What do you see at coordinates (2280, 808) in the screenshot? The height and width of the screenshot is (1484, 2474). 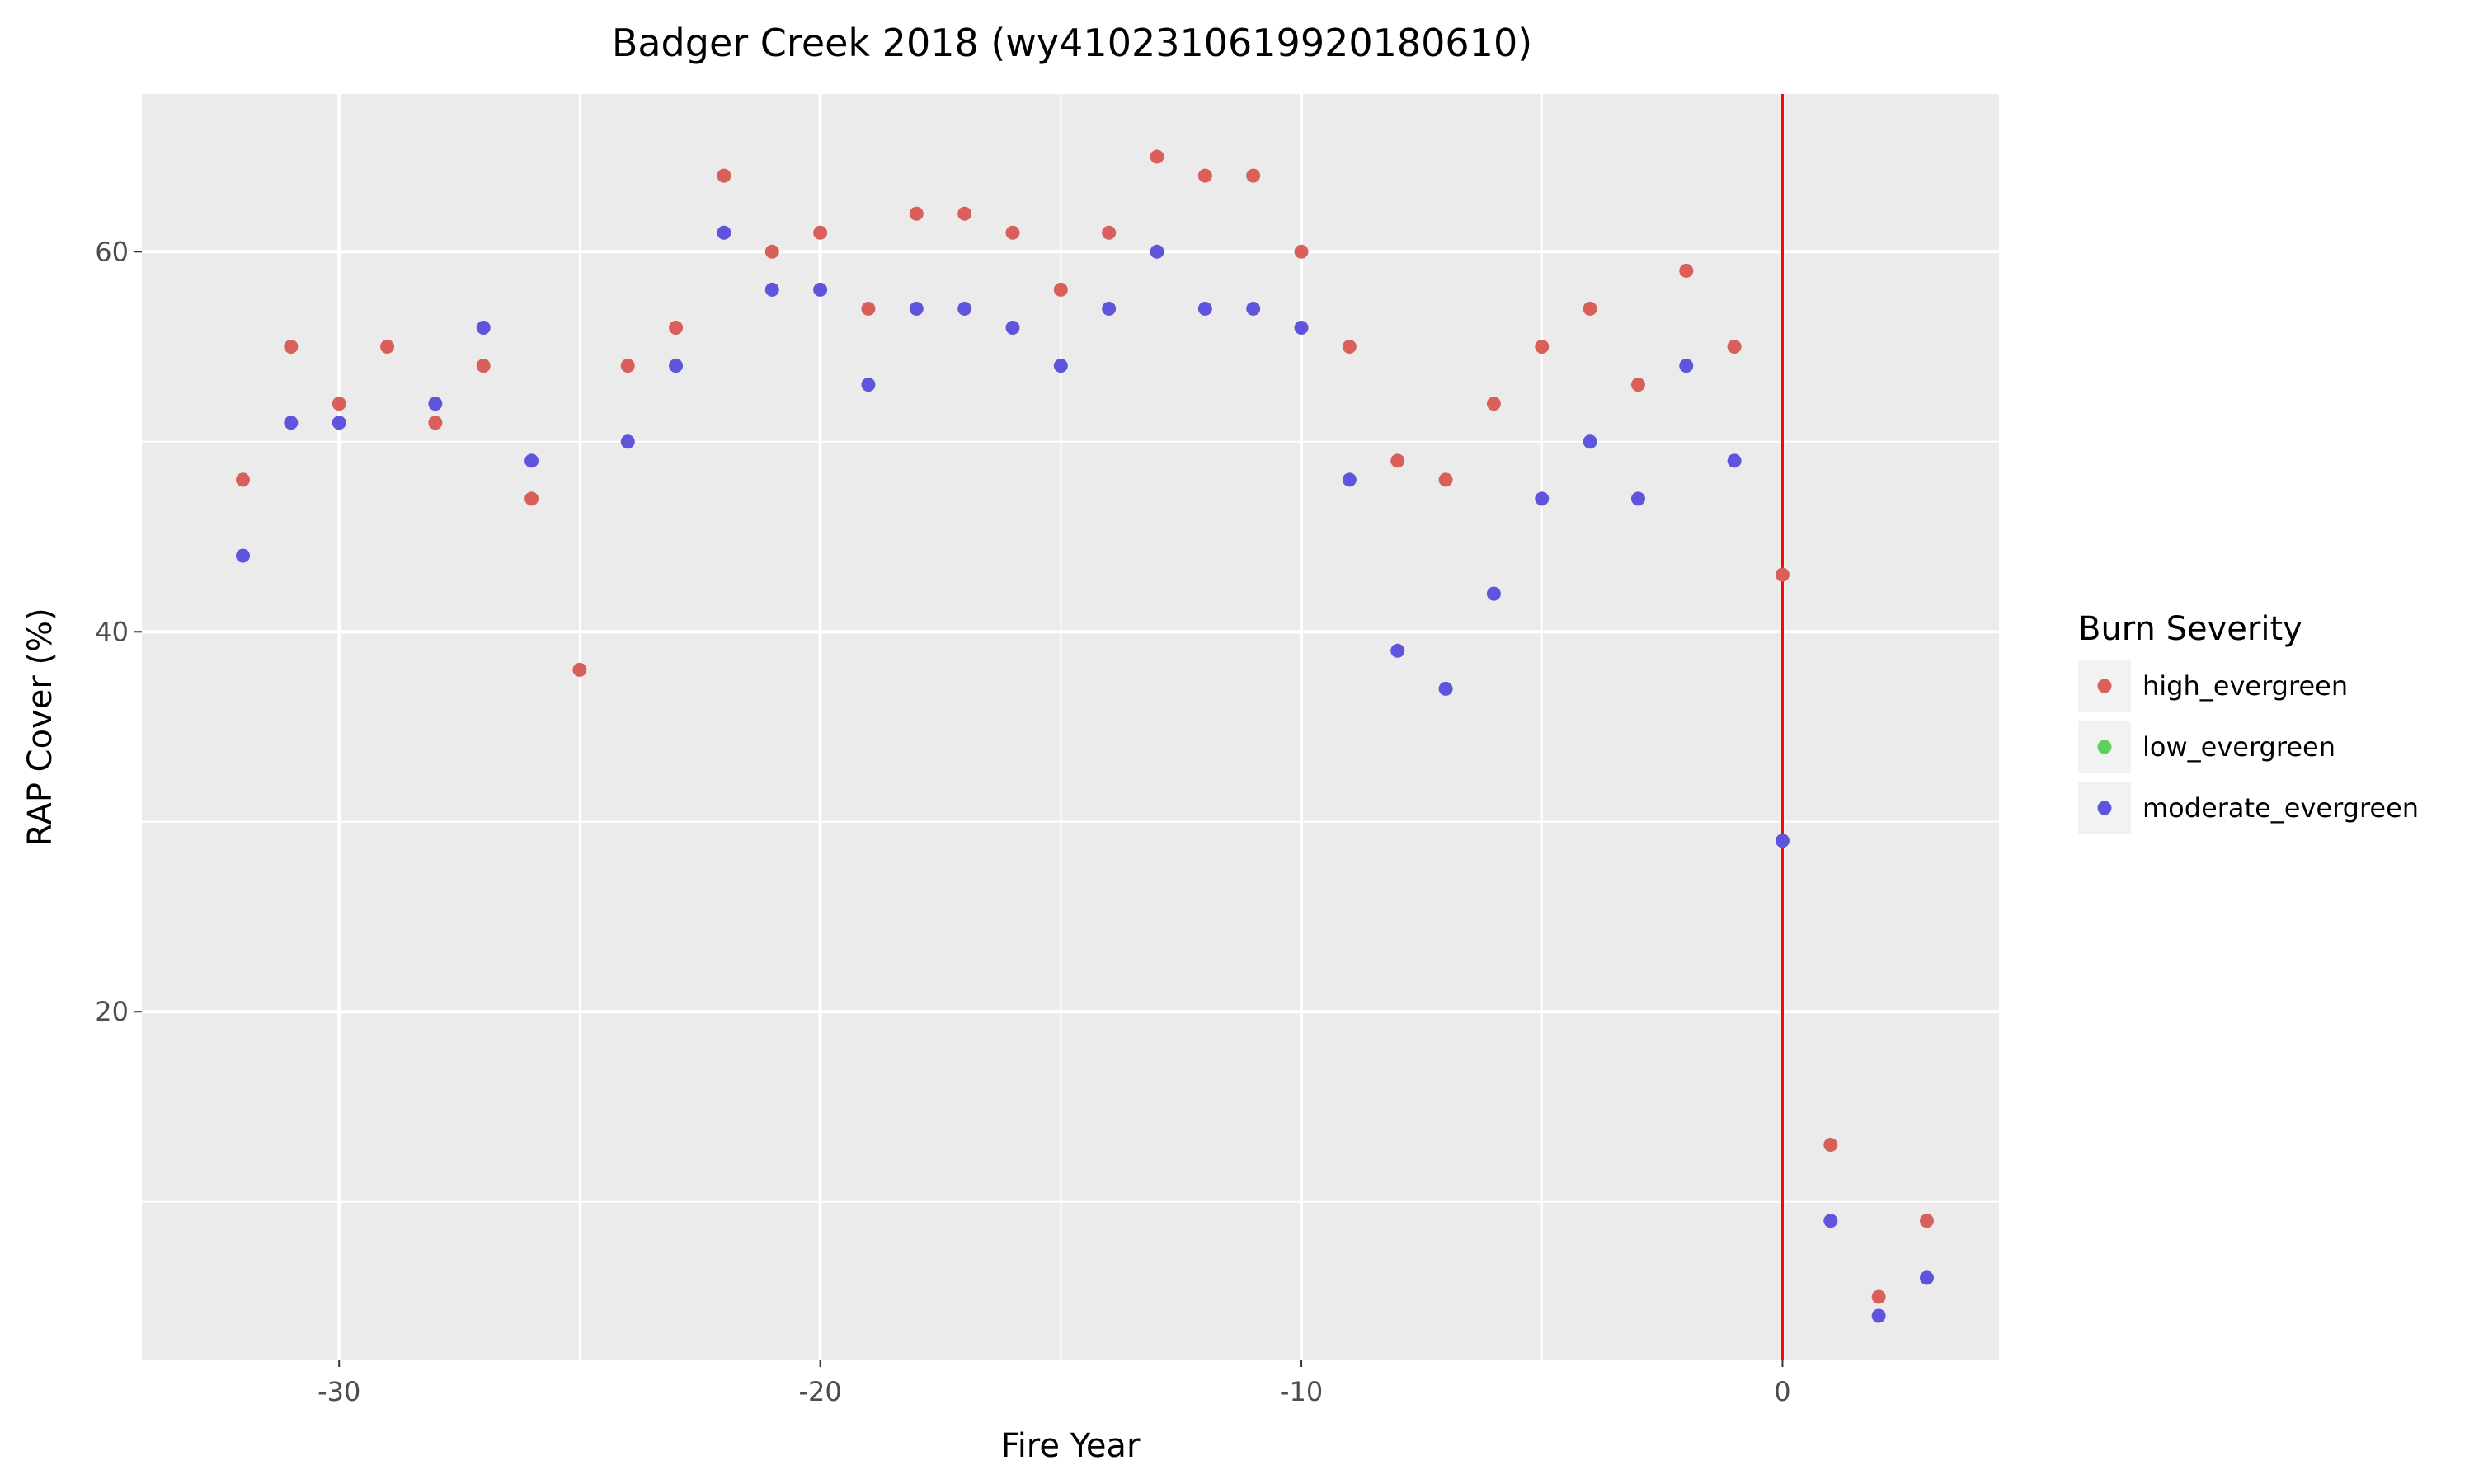 I see `legend-label-moderate_evergreen: moderate_evergreen` at bounding box center [2280, 808].